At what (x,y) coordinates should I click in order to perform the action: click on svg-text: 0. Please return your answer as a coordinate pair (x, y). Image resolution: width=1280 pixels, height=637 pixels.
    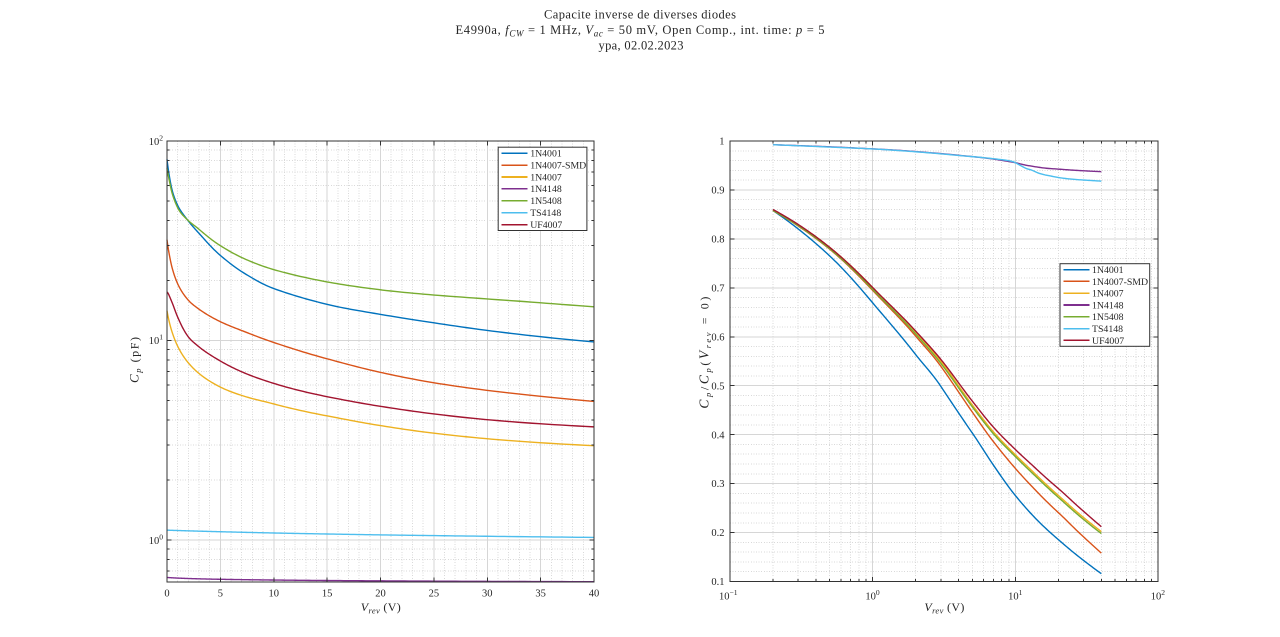
    Looking at the image, I should click on (166, 594).